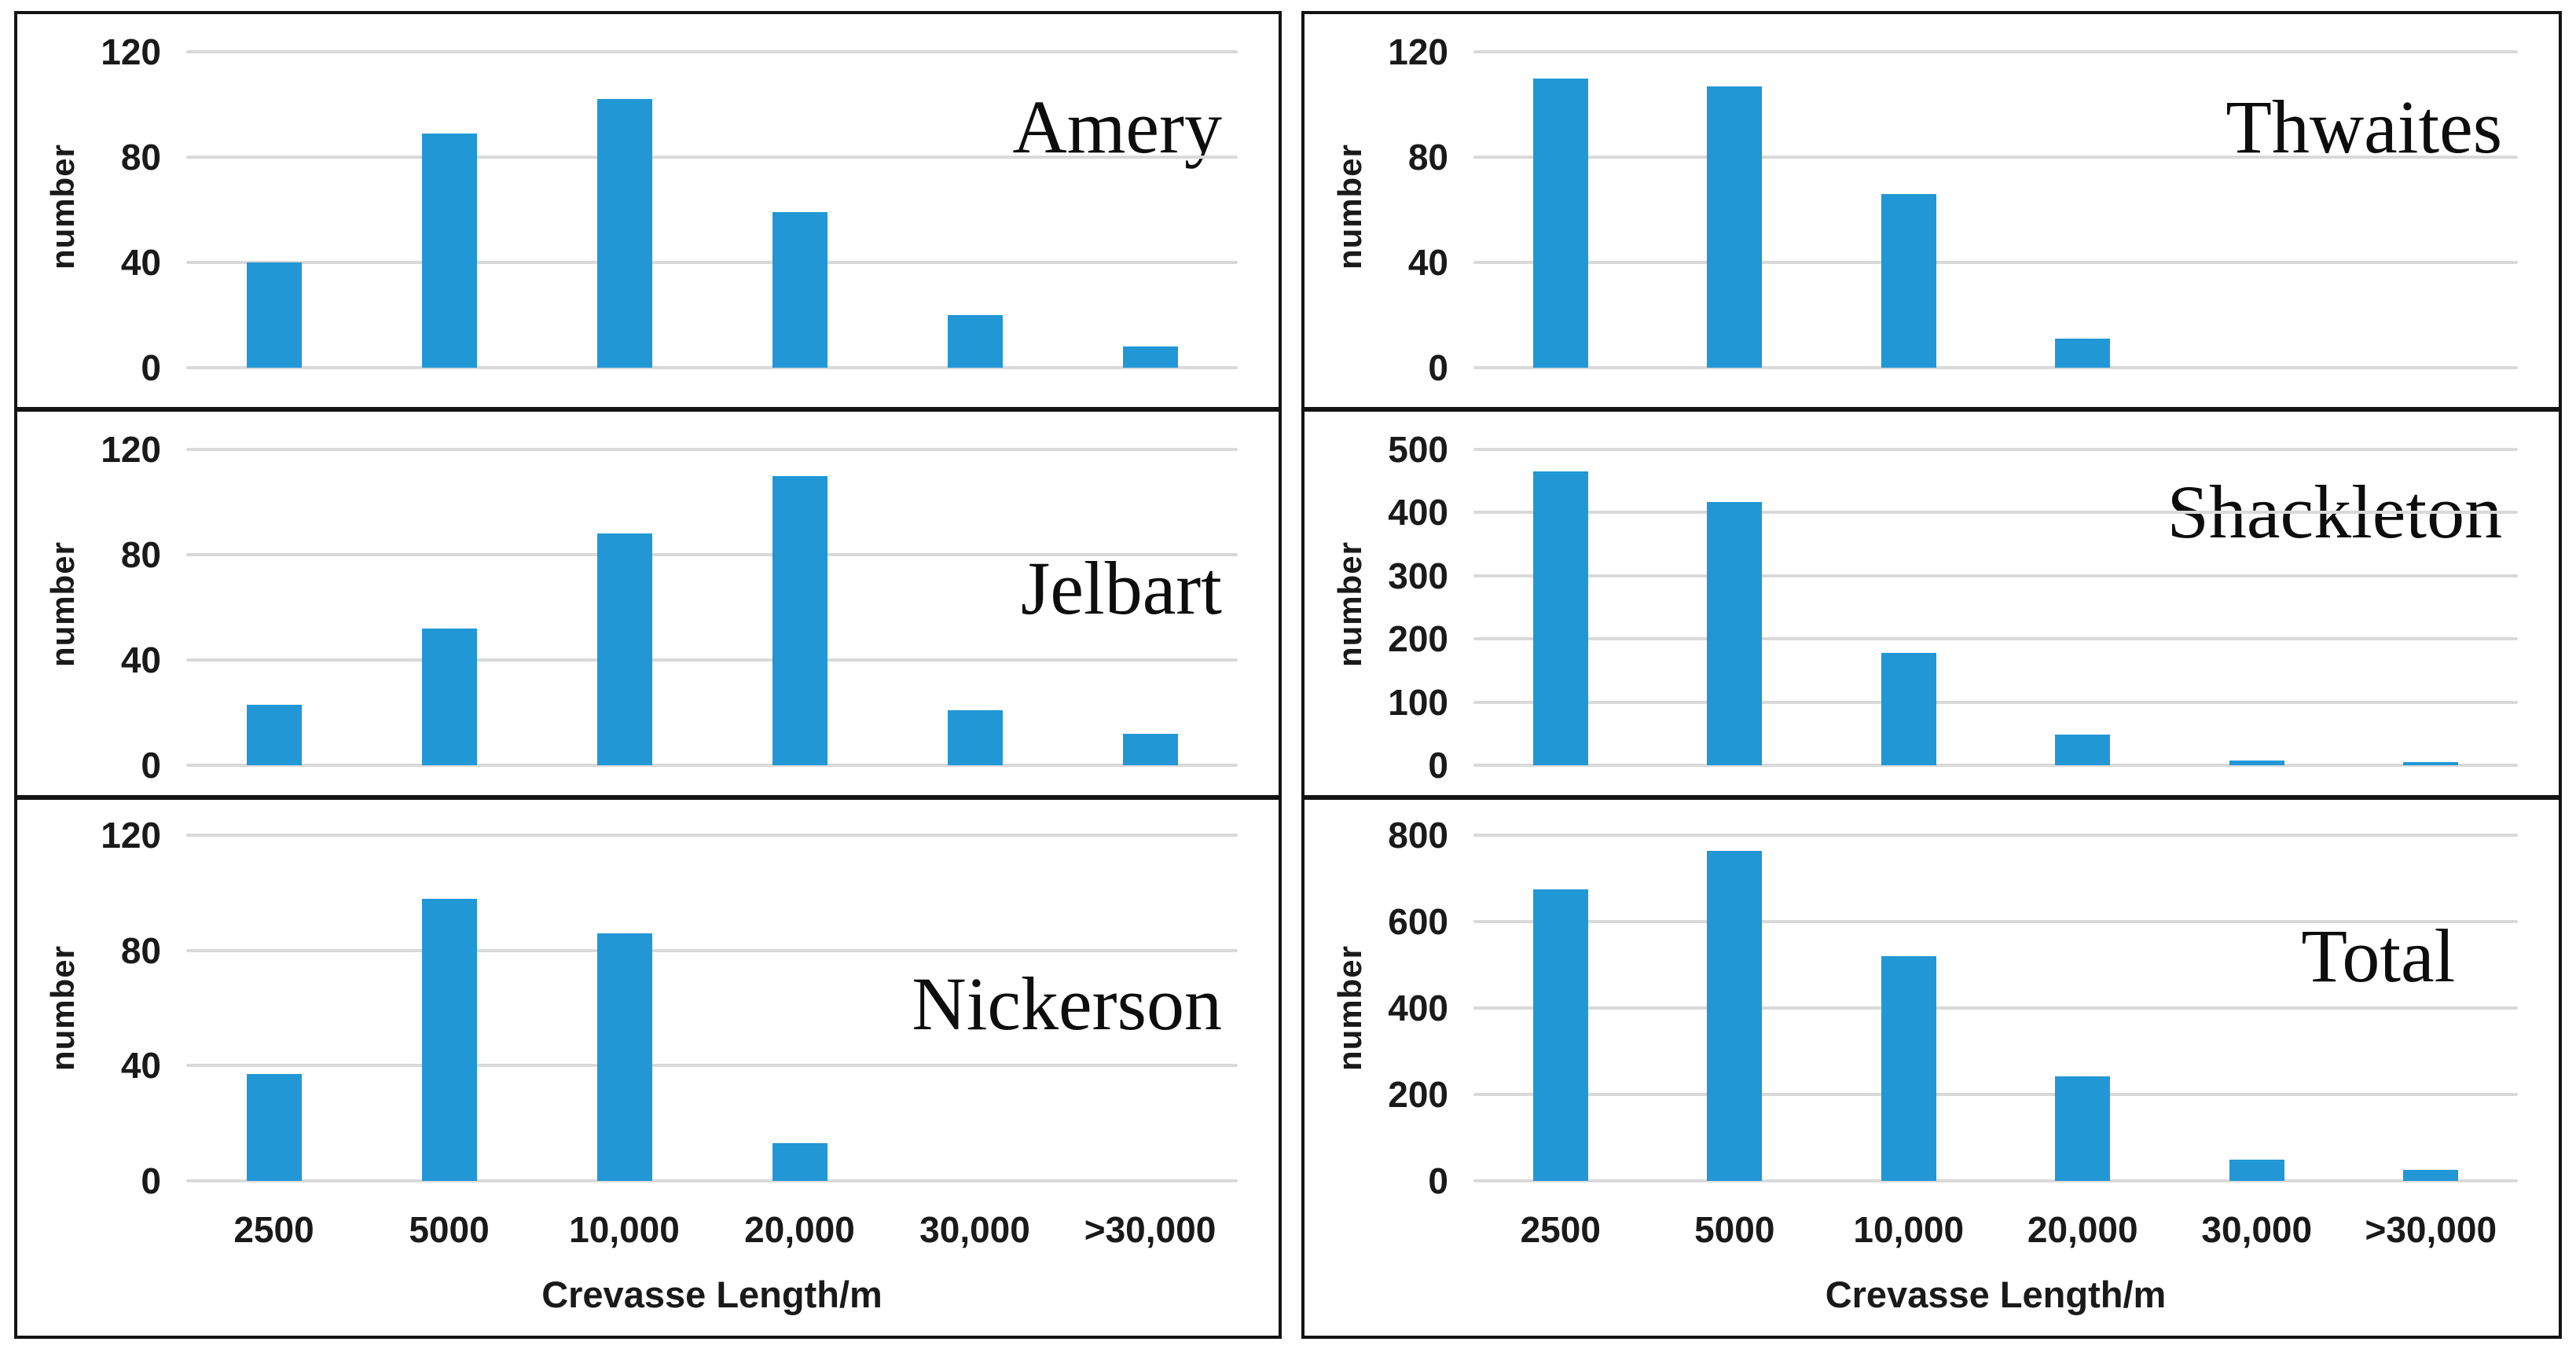  I want to click on y-tick-label: 600, so click(1418, 922).